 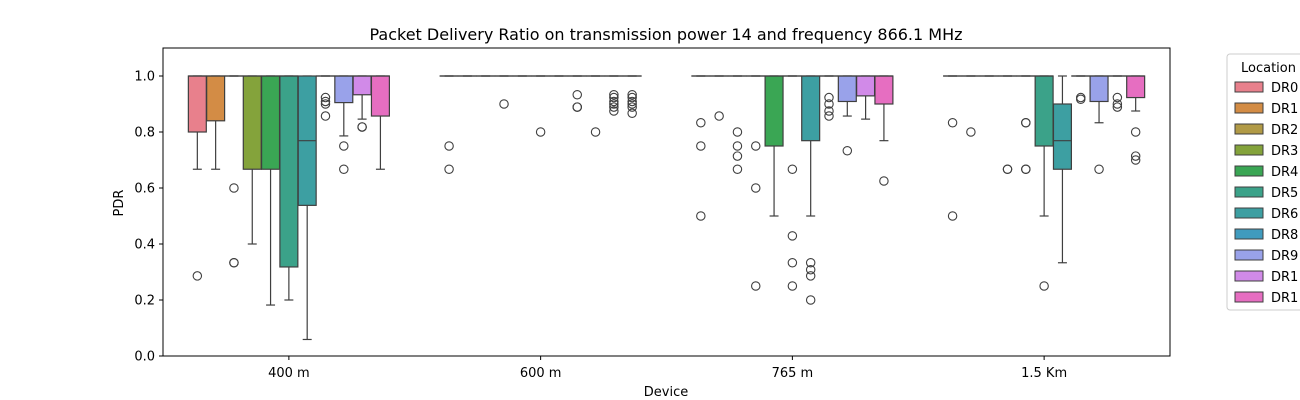 I want to click on x-tick-label: 600 m, so click(x=541, y=373).